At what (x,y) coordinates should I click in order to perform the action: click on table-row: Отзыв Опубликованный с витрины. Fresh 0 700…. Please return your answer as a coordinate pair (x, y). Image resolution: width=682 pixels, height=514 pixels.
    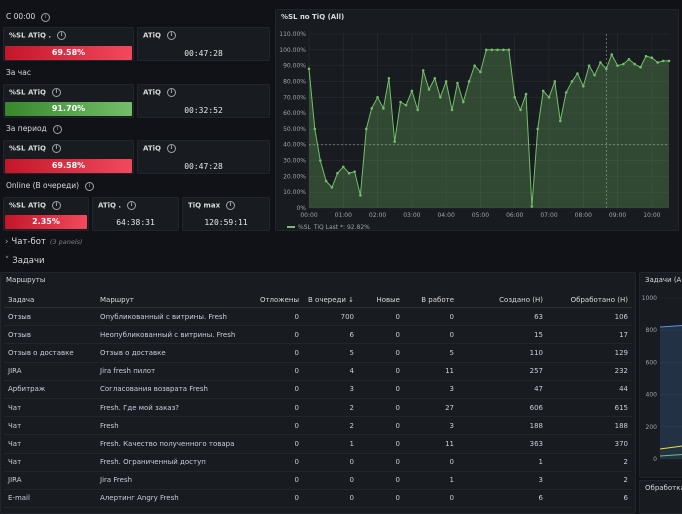
    Looking at the image, I should click on (318, 317).